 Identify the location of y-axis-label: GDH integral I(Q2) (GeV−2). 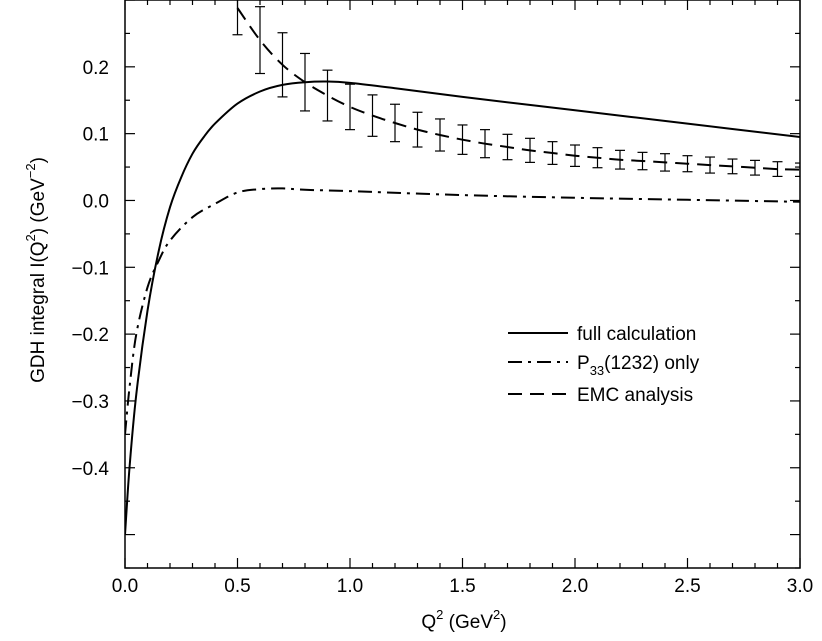
(36, 270).